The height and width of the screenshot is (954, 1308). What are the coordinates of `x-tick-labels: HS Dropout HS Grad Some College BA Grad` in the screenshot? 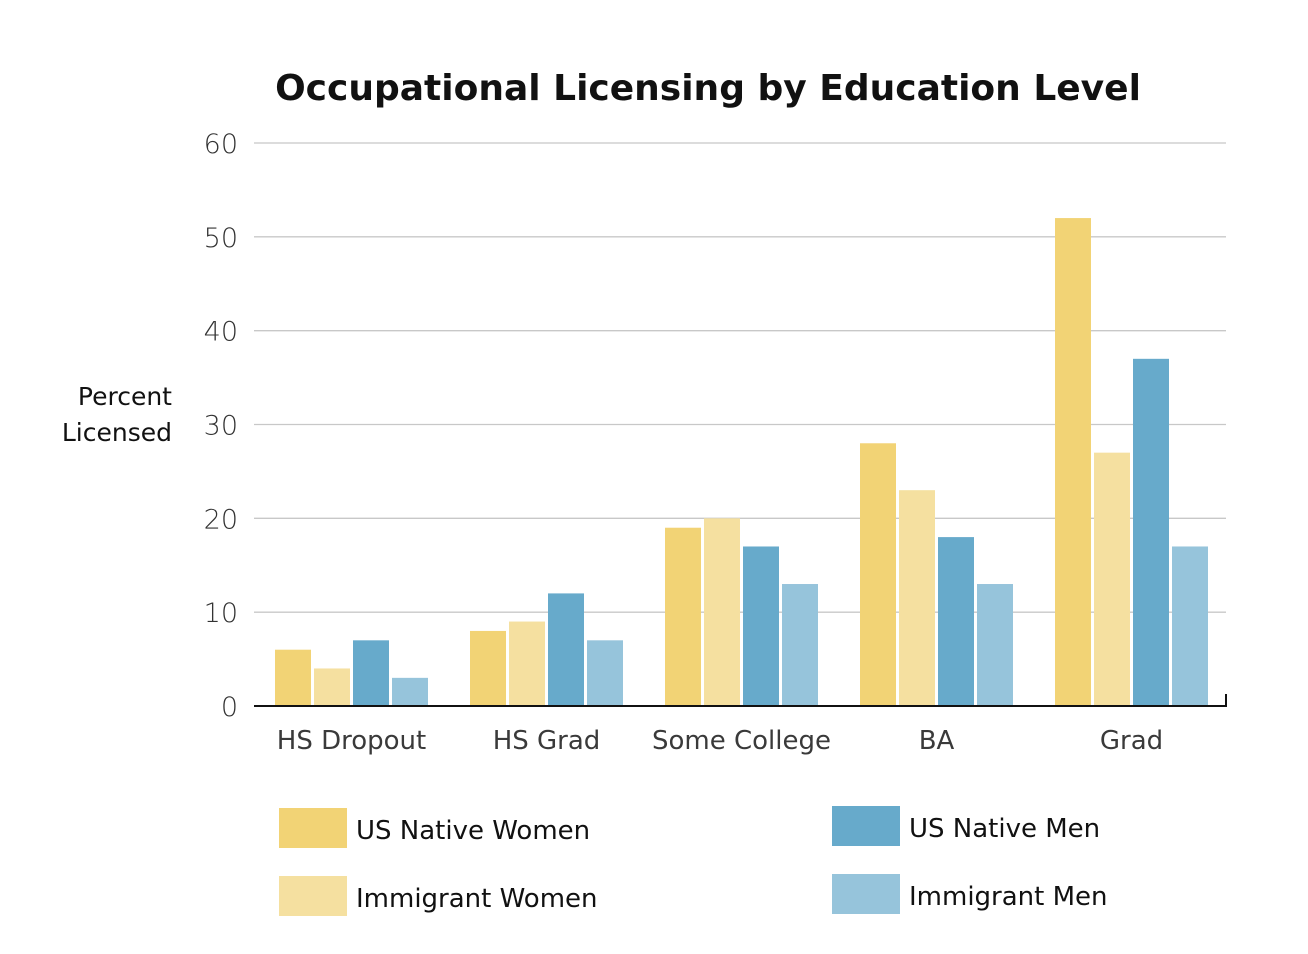 It's located at (720, 741).